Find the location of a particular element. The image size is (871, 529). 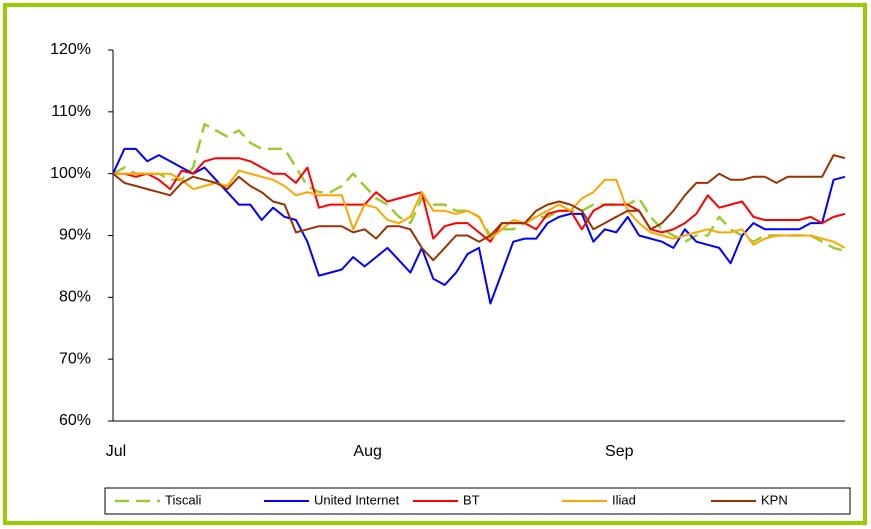

y-tick-label: 60% is located at coordinates (75, 420).